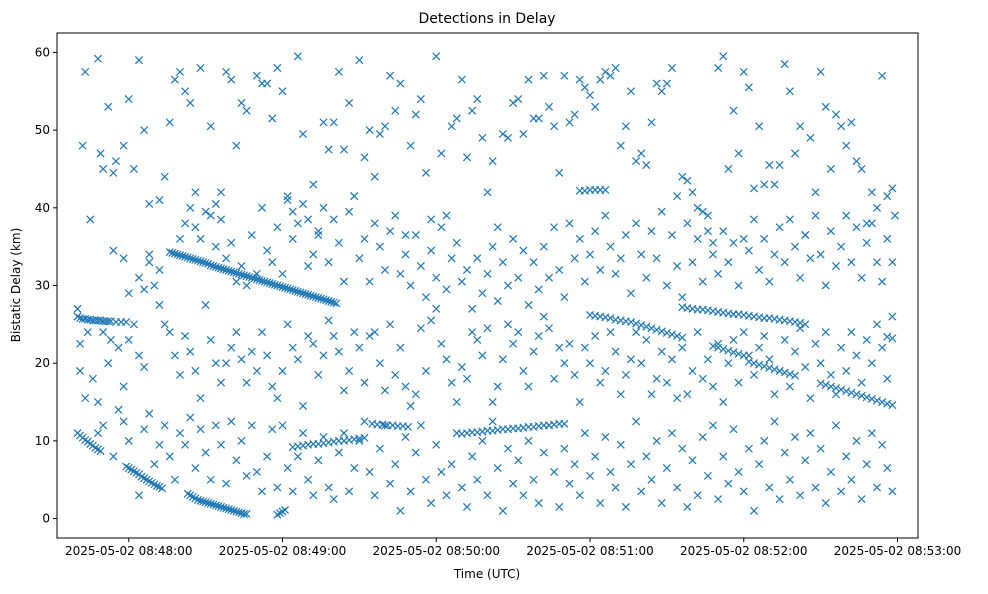  What do you see at coordinates (42, 286) in the screenshot?
I see `y-tick-label: 30` at bounding box center [42, 286].